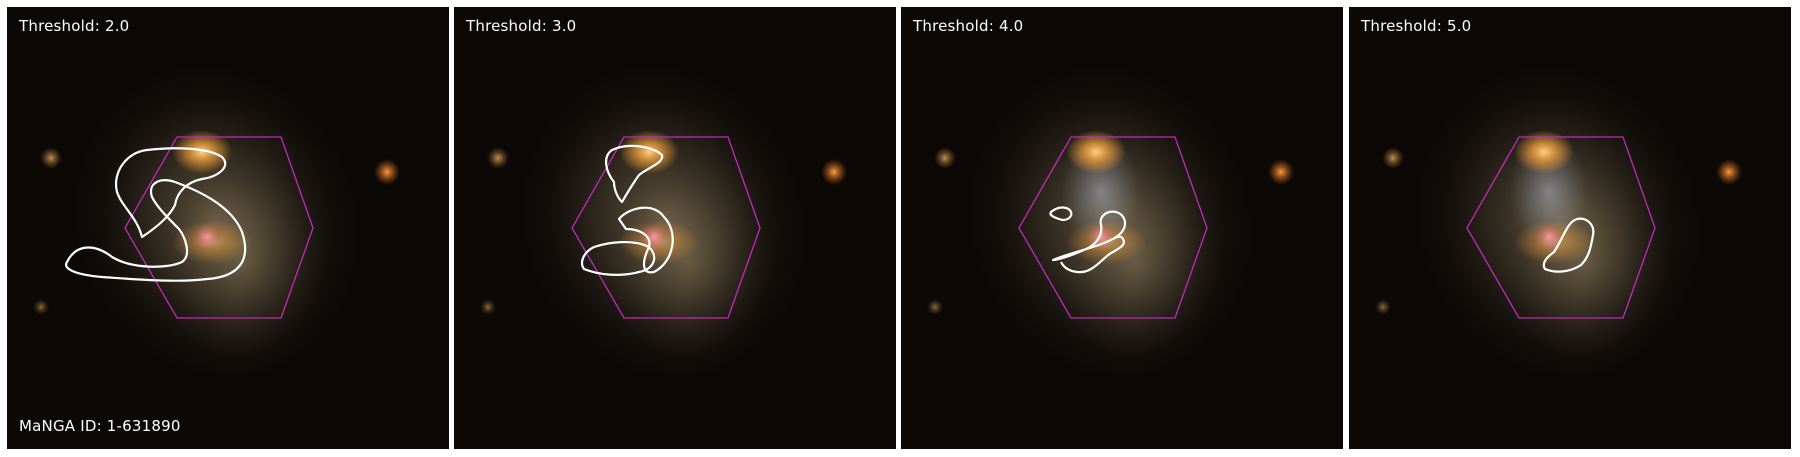 This screenshot has width=1800, height=457. What do you see at coordinates (968, 26) in the screenshot?
I see `panel-title: Threshold: 4.0` at bounding box center [968, 26].